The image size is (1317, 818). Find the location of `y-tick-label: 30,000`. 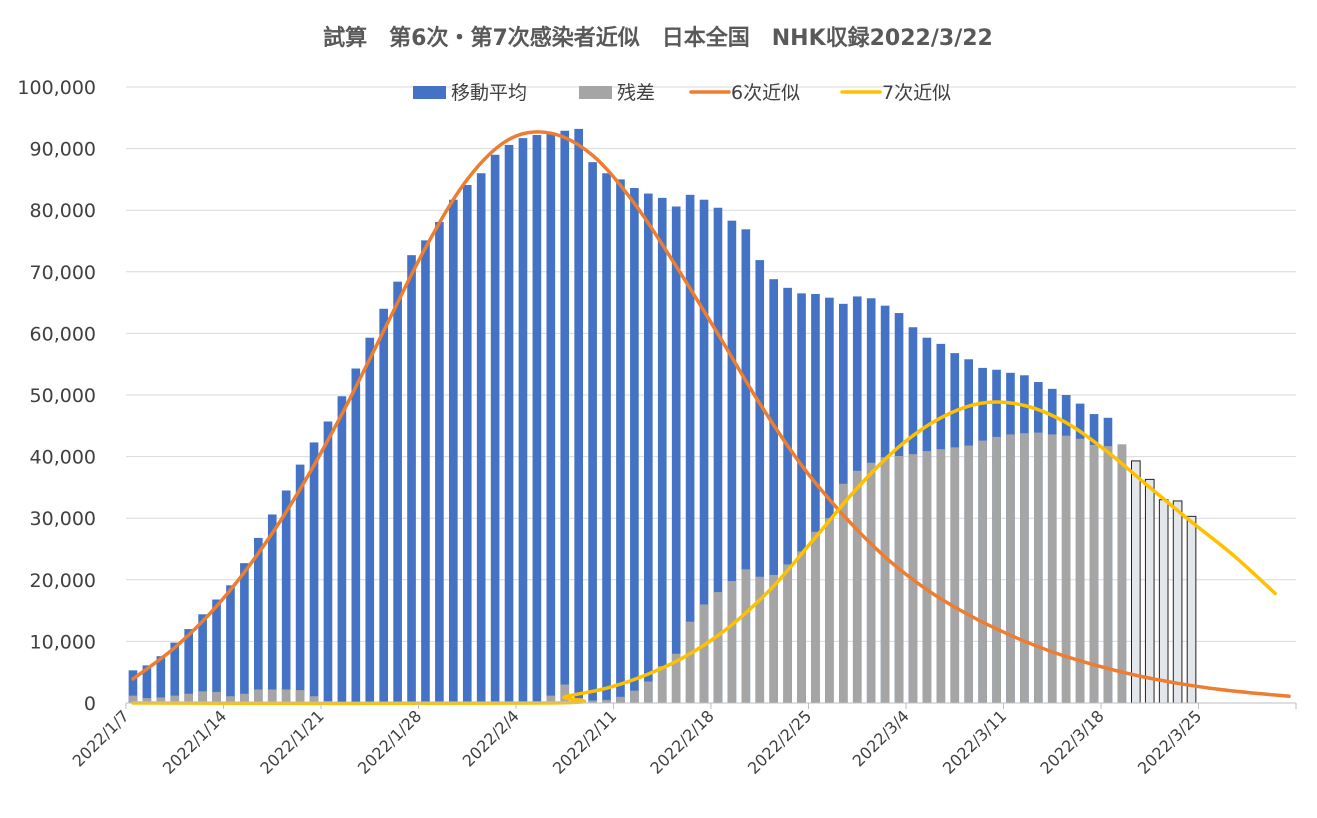

y-tick-label: 30,000 is located at coordinates (63, 519).